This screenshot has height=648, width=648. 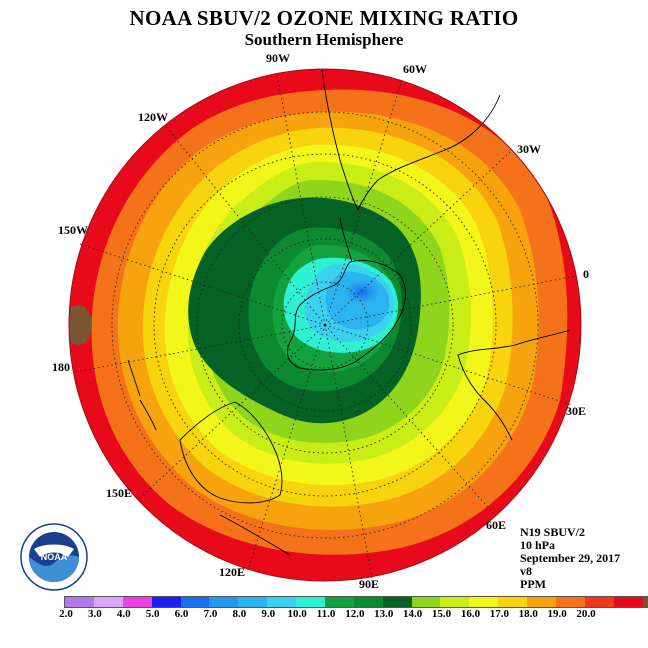 I want to click on colorbar-tick-label: 5.0, so click(x=152, y=614).